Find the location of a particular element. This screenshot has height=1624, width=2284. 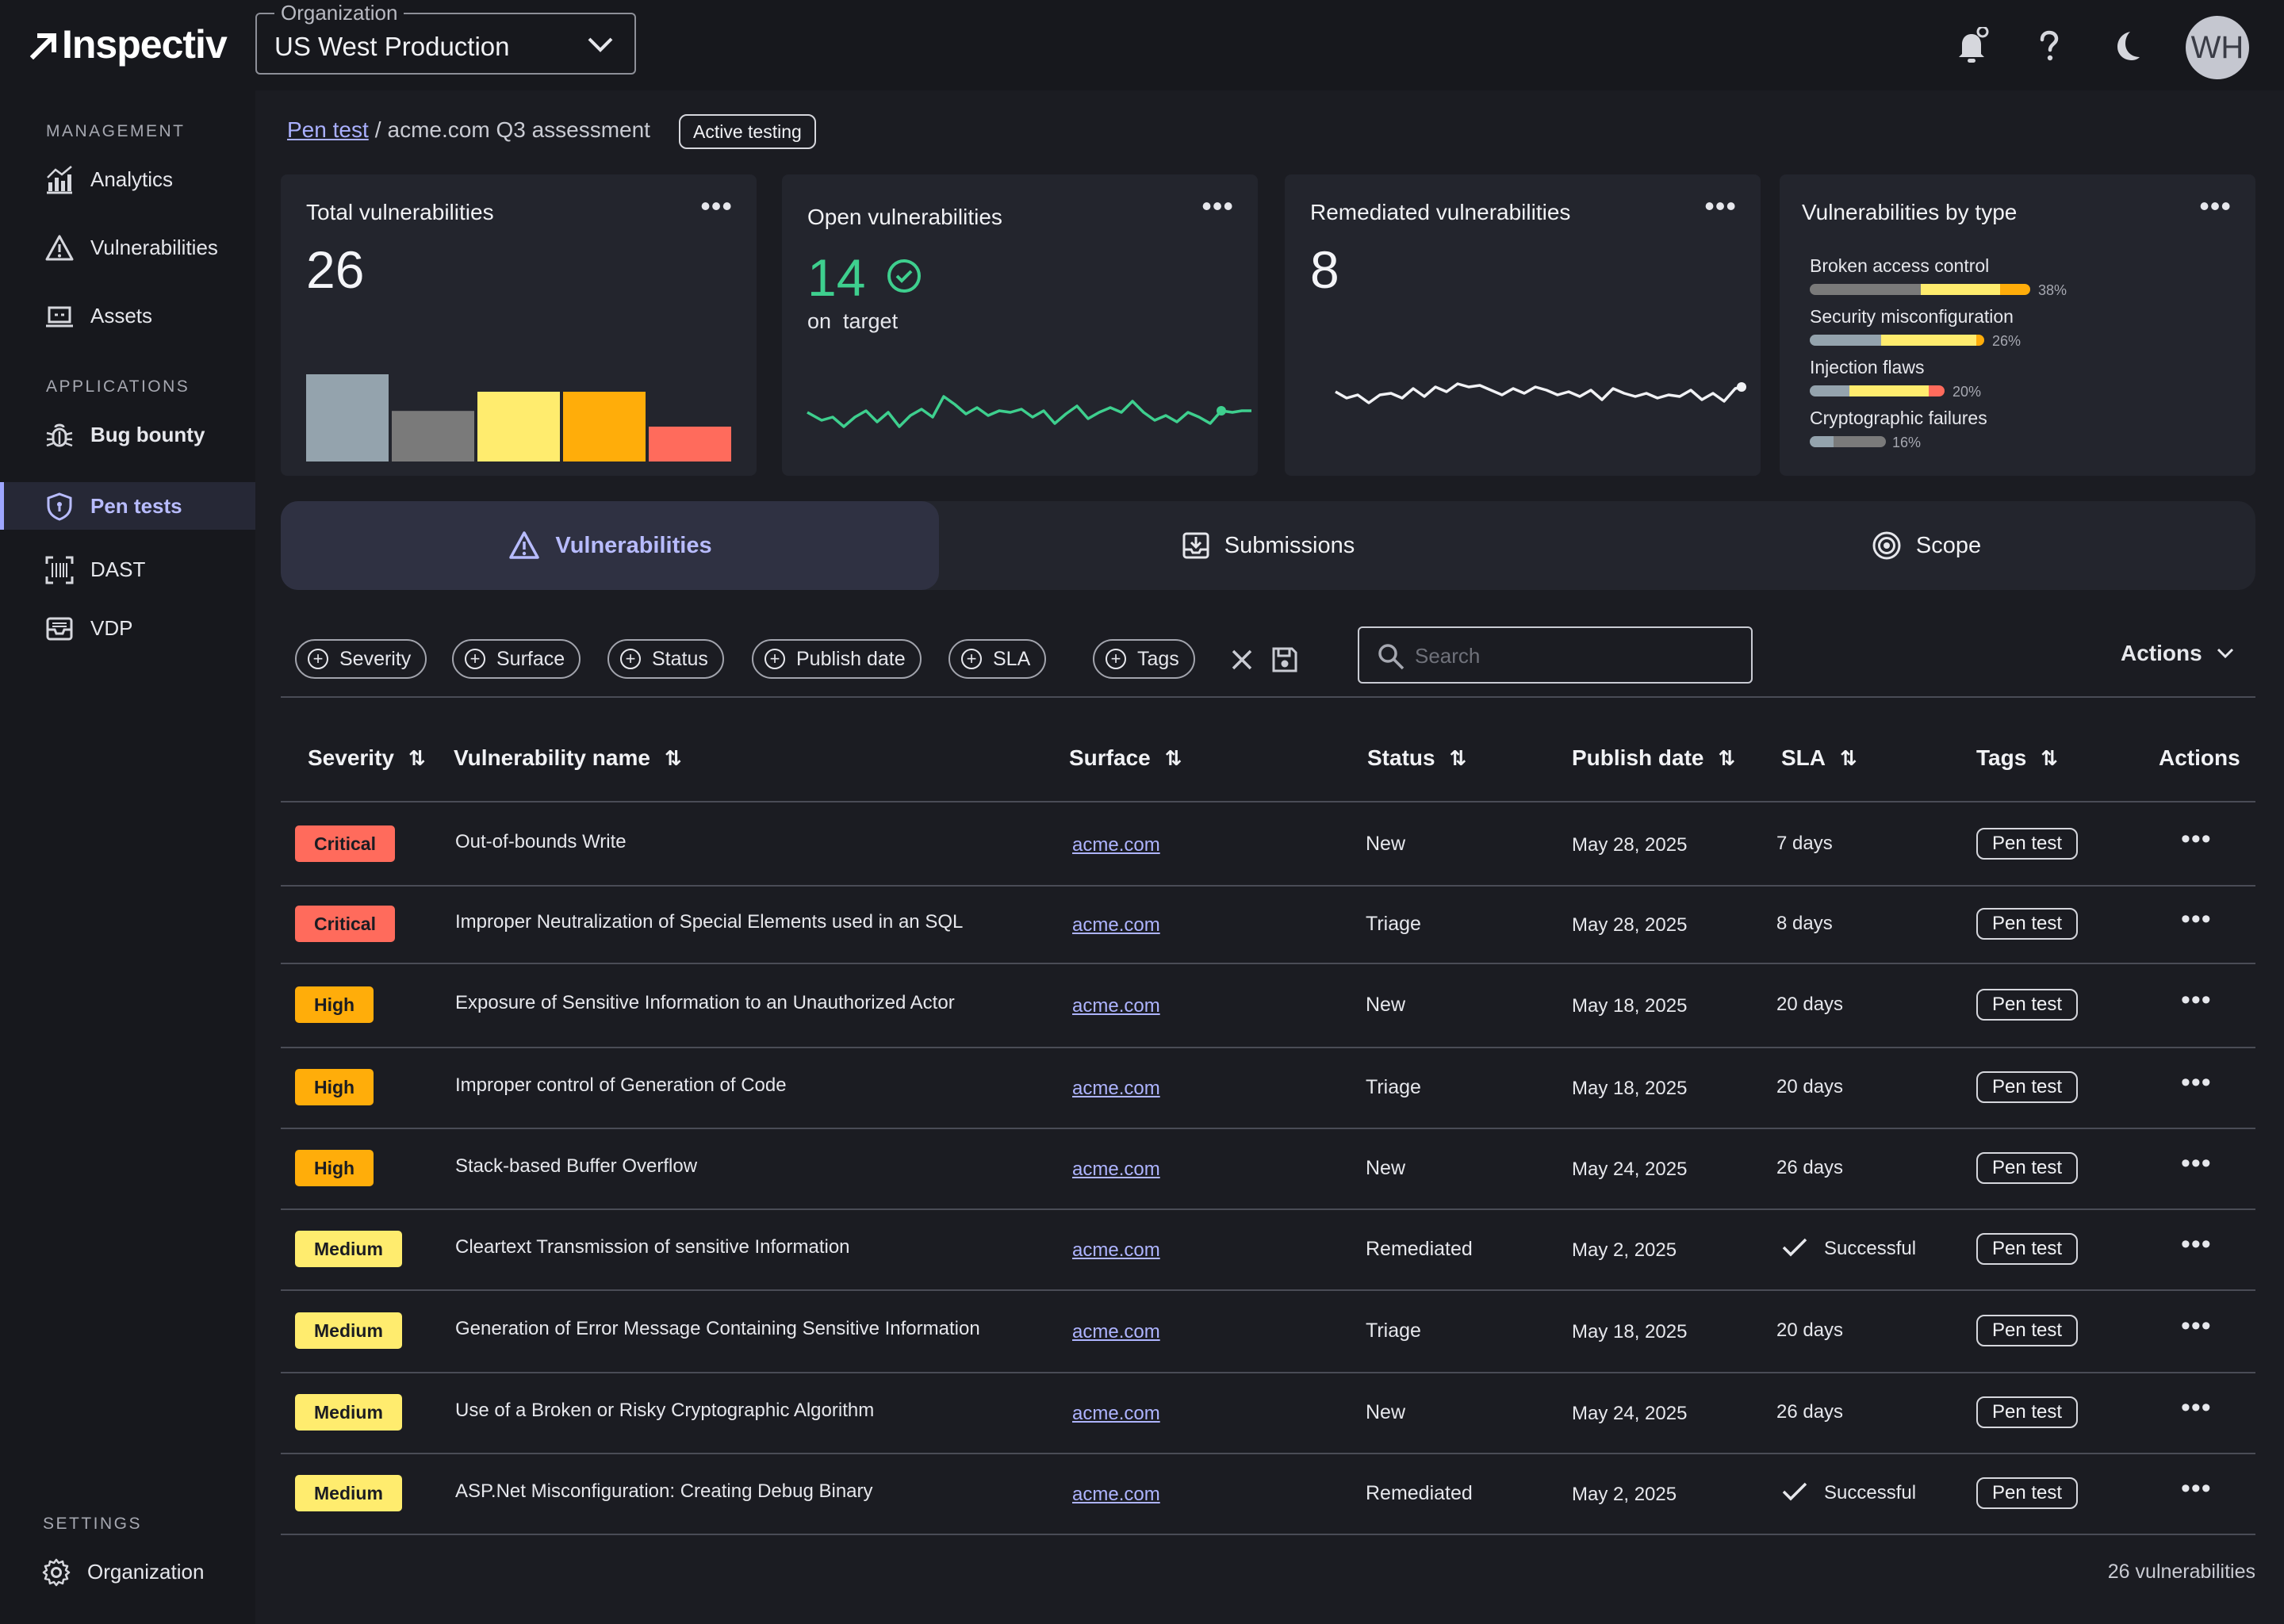

user-avatar: WH is located at coordinates (2217, 47).